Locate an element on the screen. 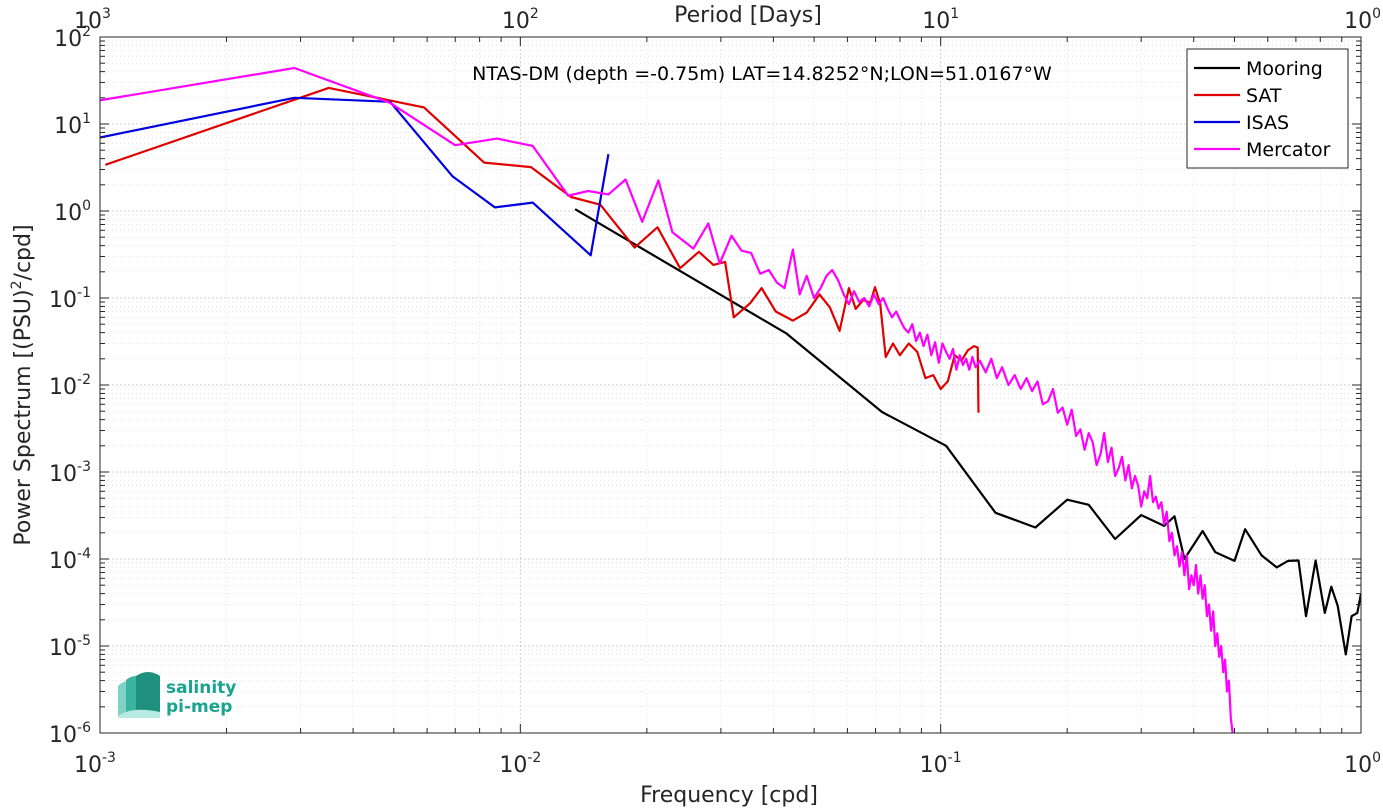  top-axis-title: Period [Days] is located at coordinates (748, 15).